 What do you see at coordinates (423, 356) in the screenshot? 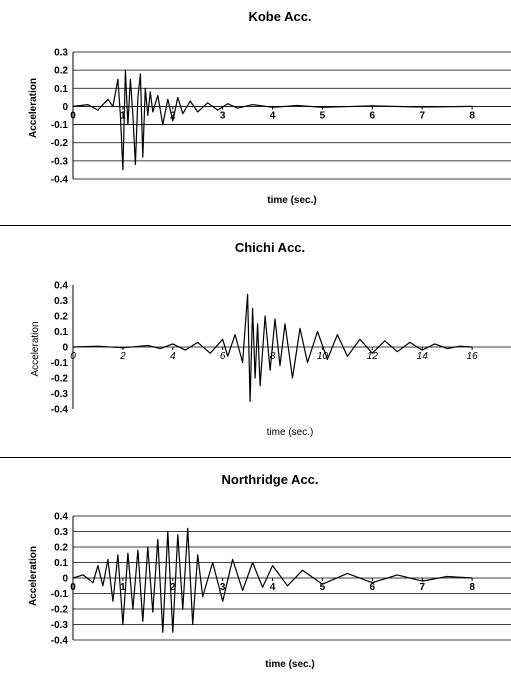
I see `x-tick-label: 14` at bounding box center [423, 356].